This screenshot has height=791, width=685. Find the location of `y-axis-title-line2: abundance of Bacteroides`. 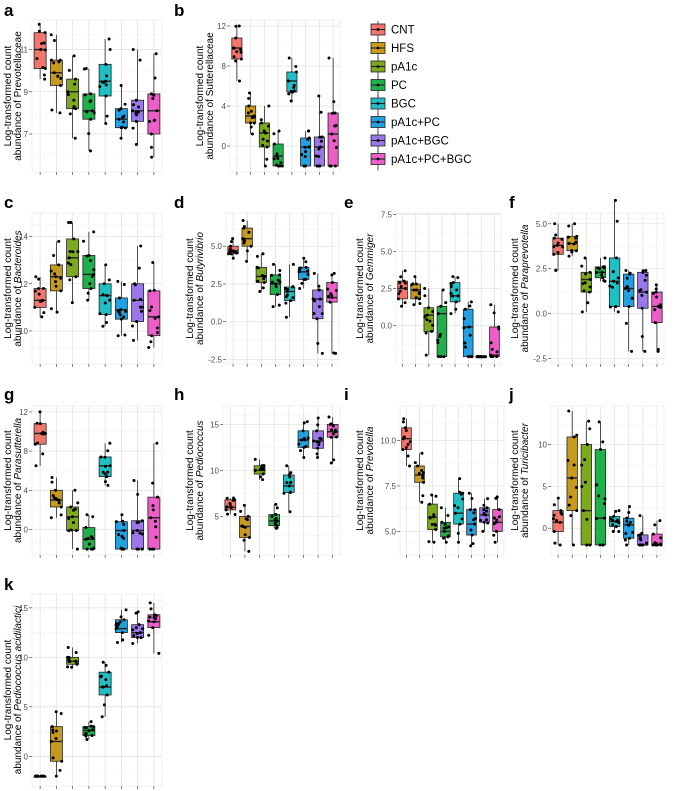

y-axis-title-line2: abundance of Bacteroides is located at coordinates (18, 288).